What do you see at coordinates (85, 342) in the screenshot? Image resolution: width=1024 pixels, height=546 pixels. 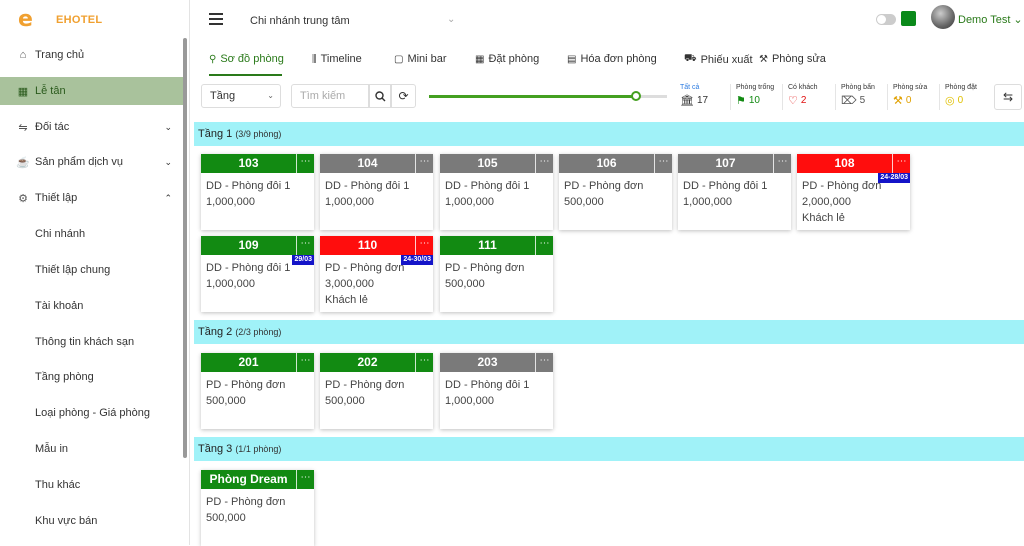 I see `submenu-item-3: Thông tin khách sạn` at bounding box center [85, 342].